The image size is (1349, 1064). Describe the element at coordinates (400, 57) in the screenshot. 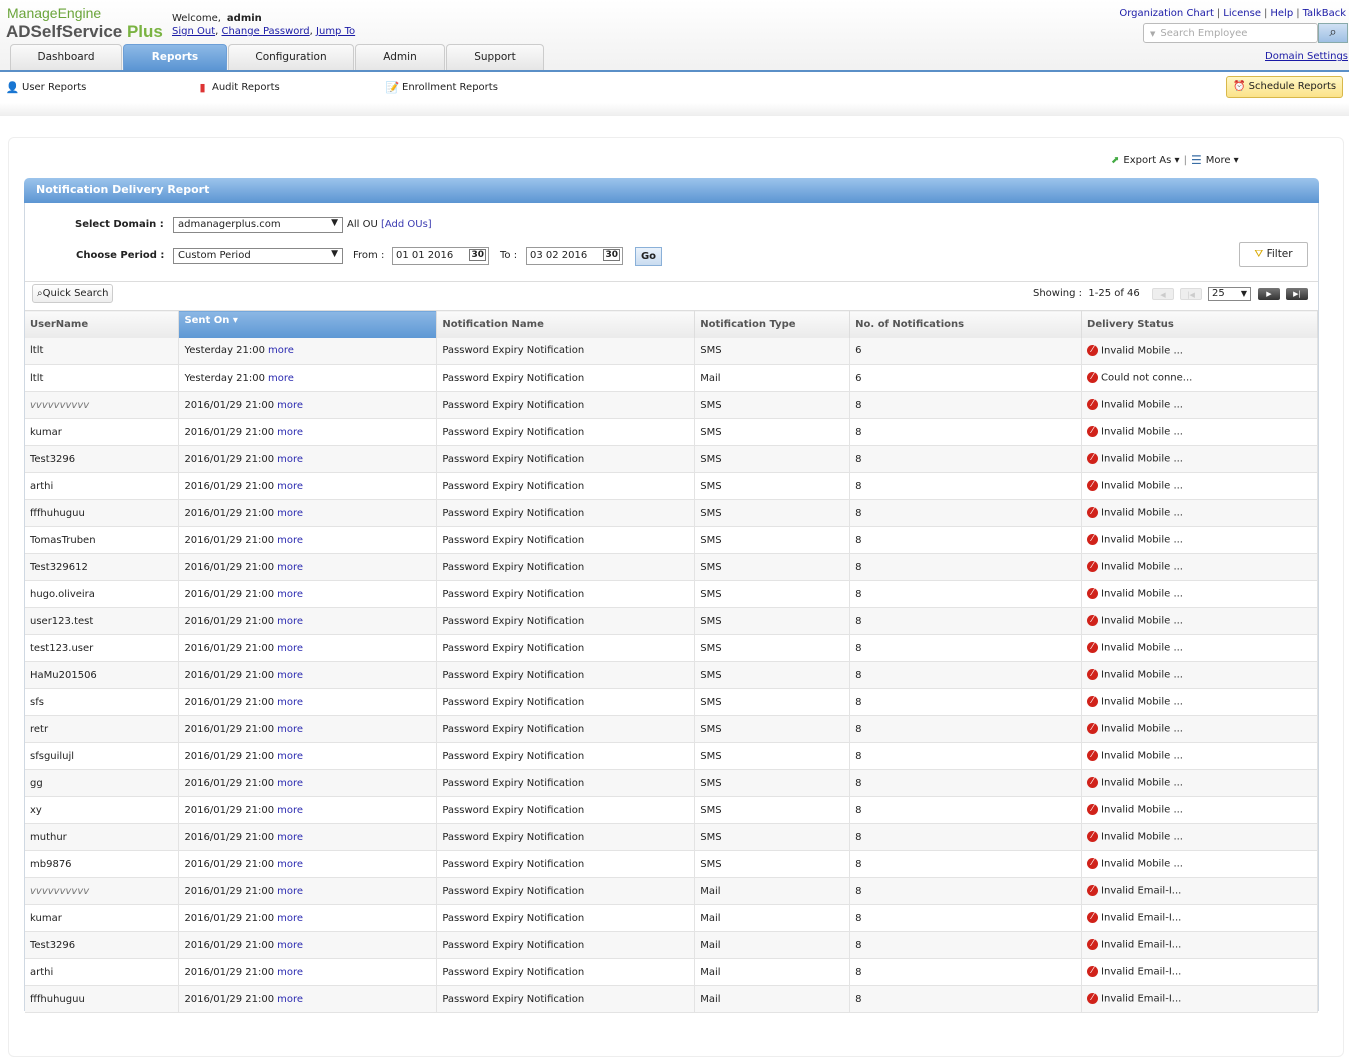

I see `tab-admin: Admin` at that location.